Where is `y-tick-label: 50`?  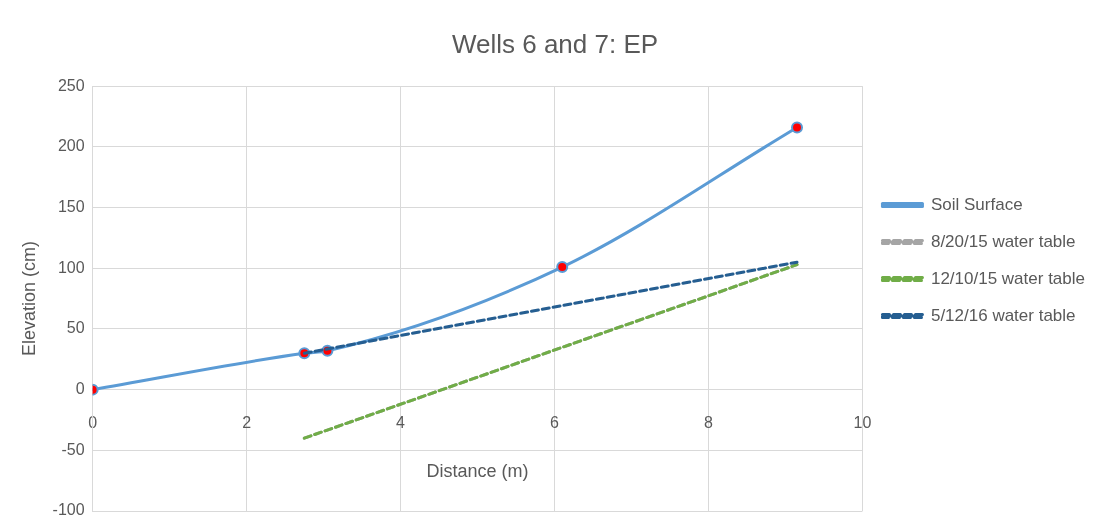
y-tick-label: 50 is located at coordinates (75, 328).